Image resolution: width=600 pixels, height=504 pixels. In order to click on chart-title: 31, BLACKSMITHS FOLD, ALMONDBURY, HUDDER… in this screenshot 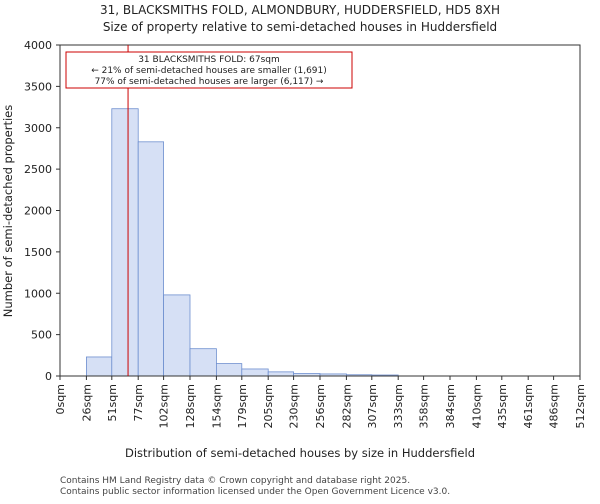, I will do `click(300, 10)`.